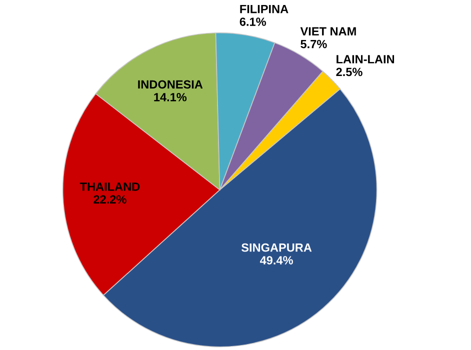 Image resolution: width=471 pixels, height=350 pixels. What do you see at coordinates (349, 72) in the screenshot?
I see `data-label: 2.5%` at bounding box center [349, 72].